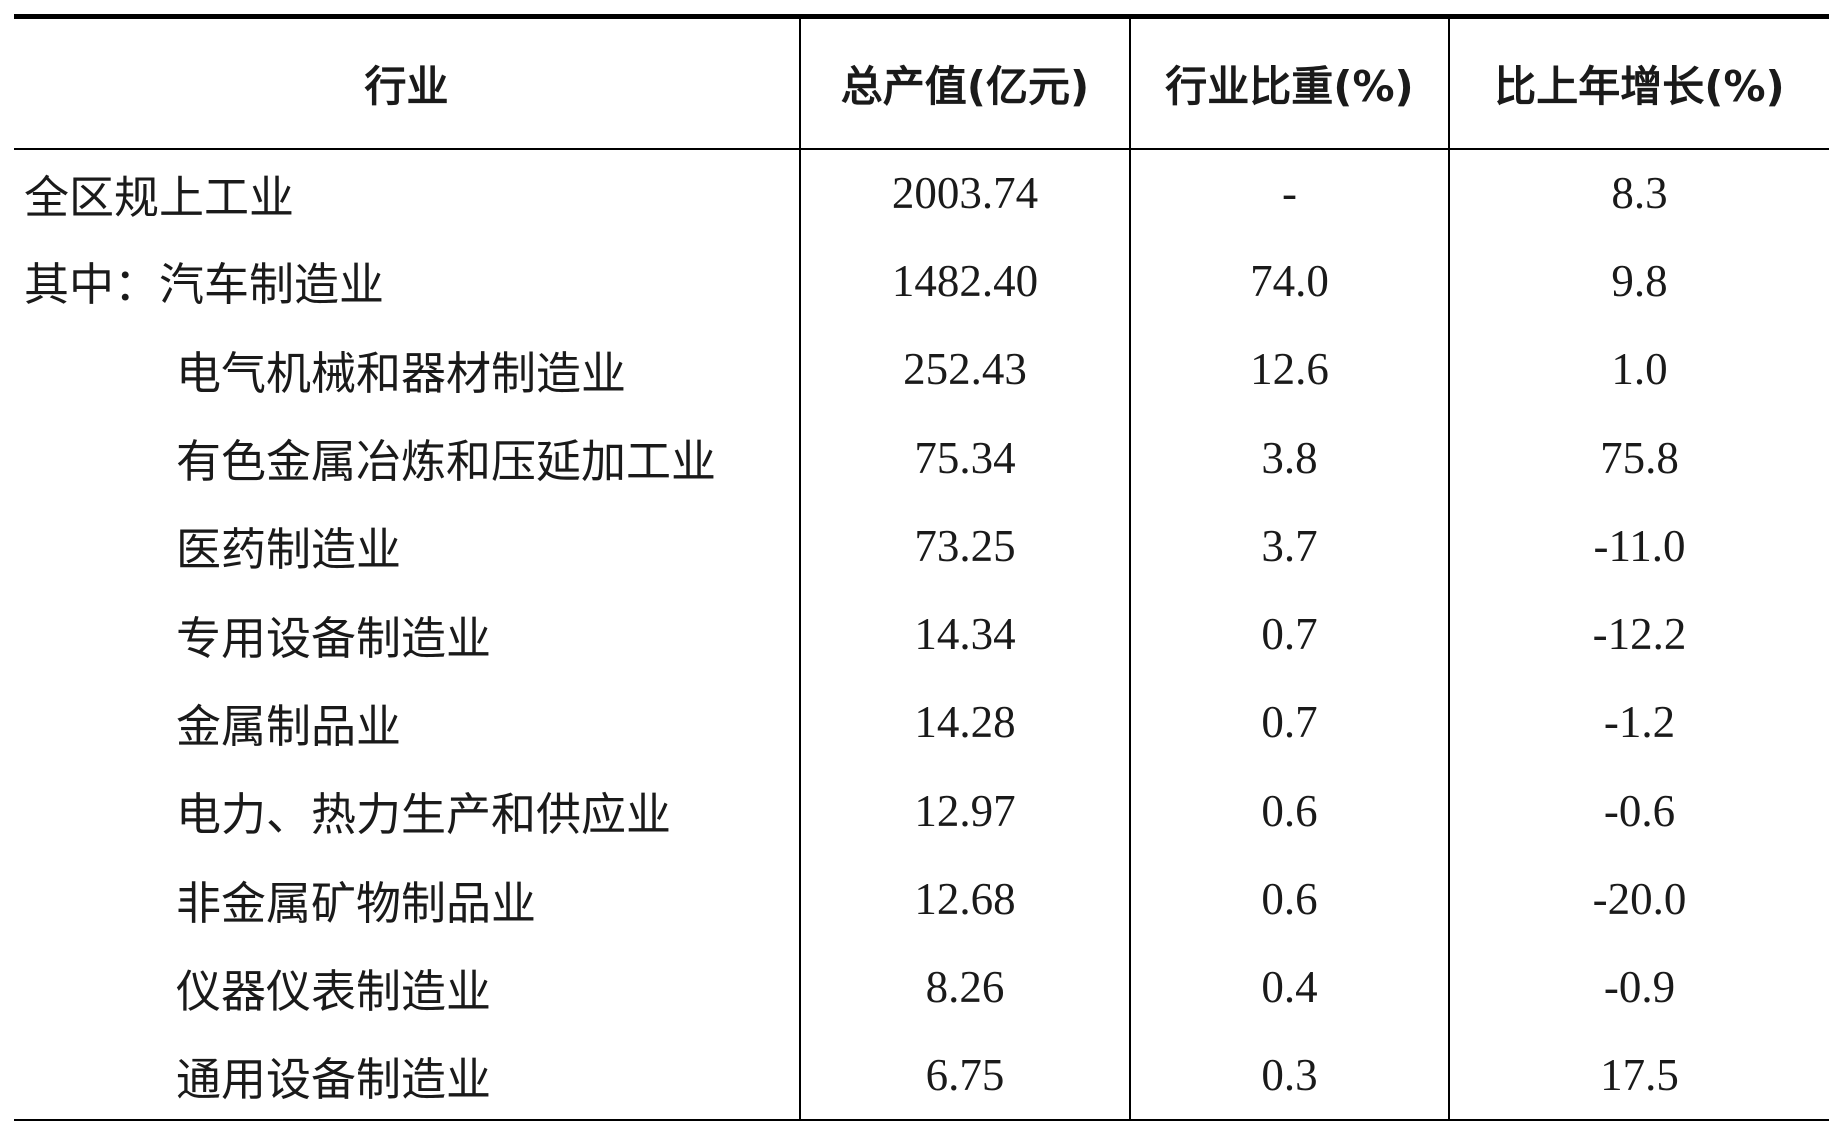 This screenshot has width=1829, height=1121. Describe the element at coordinates (1638, 810) in the screenshot. I see `growth-value: -0.6` at that location.